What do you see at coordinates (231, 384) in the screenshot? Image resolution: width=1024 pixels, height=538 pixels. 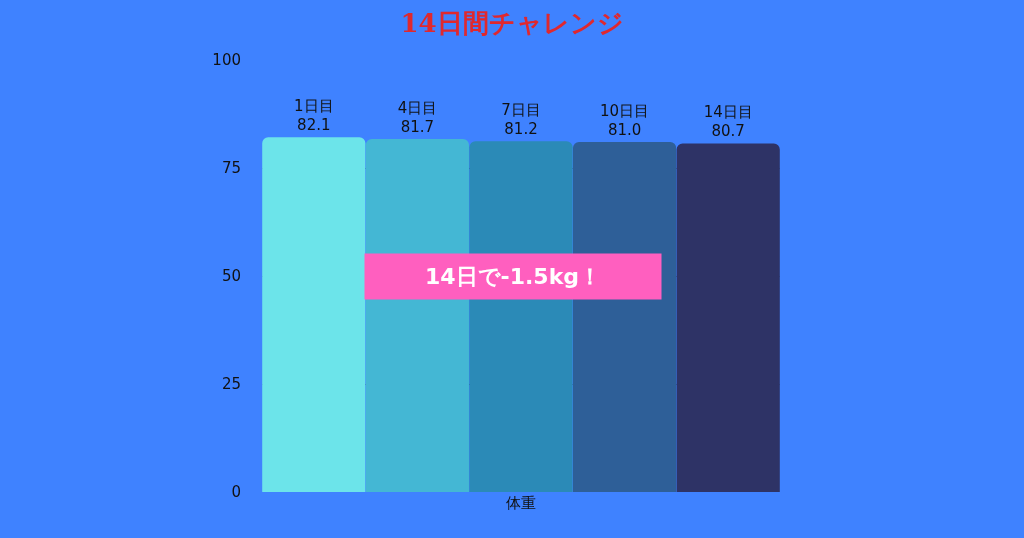 I see `y-tick-label: 25` at bounding box center [231, 384].